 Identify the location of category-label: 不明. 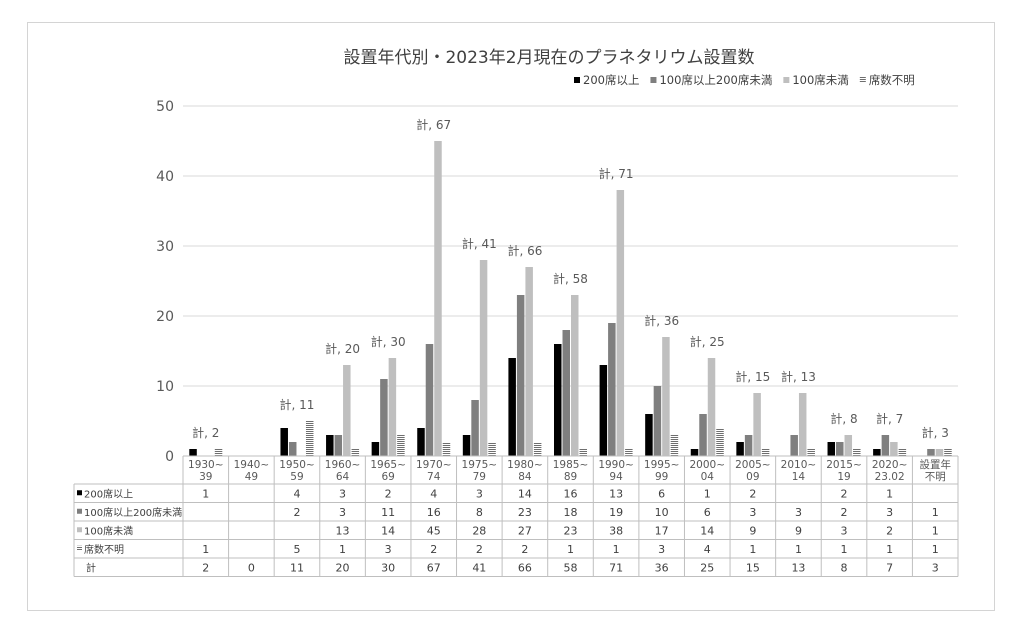
(935, 477).